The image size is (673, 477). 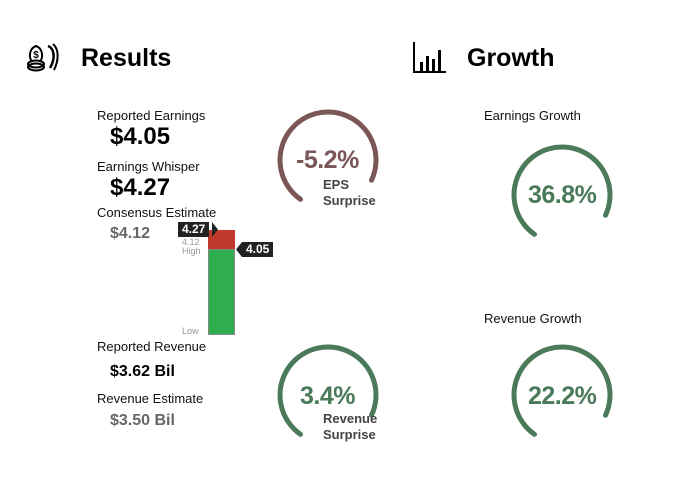 I want to click on revenue-surprise-value: 3.4%, so click(x=327, y=396).